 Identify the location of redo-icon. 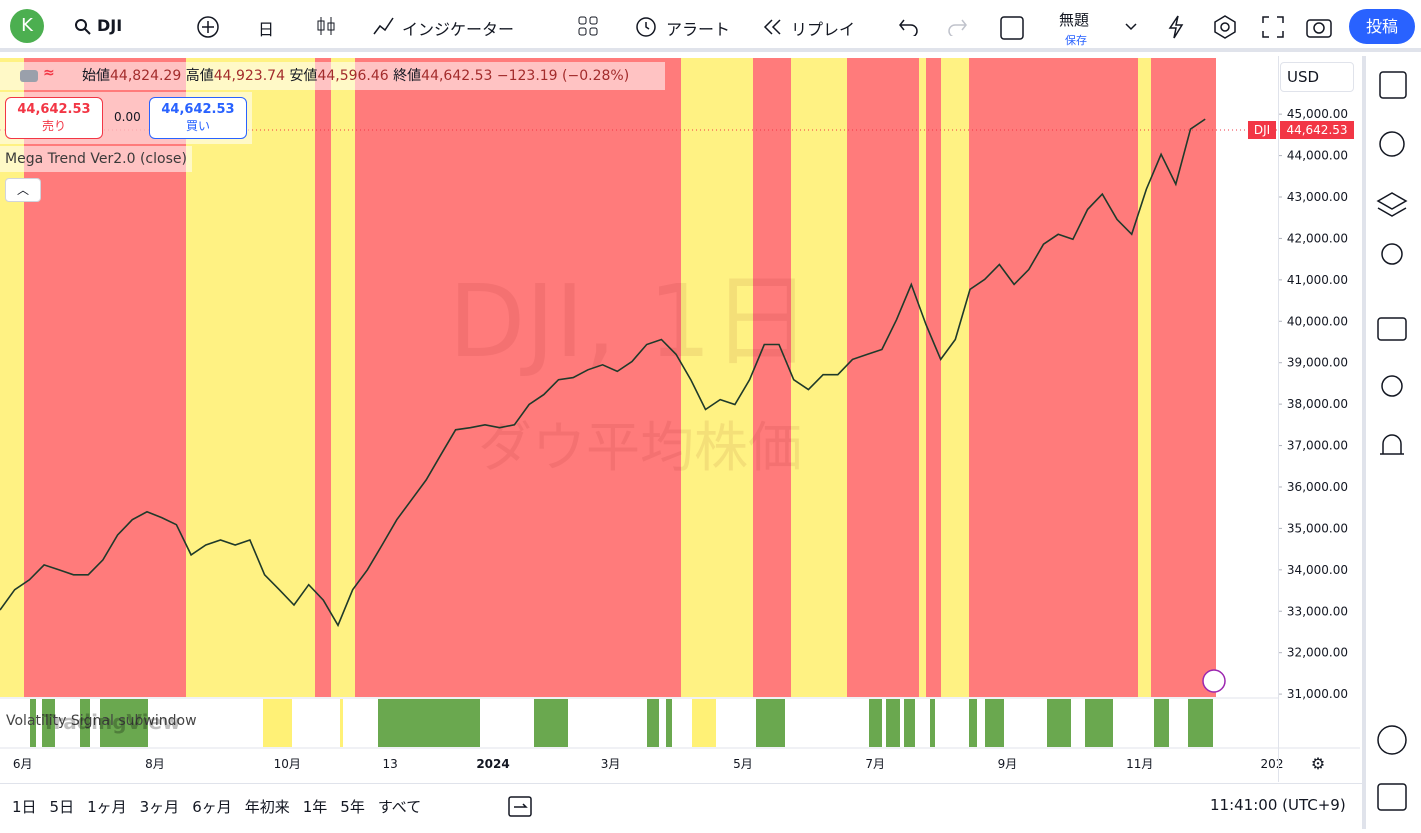
(957, 26).